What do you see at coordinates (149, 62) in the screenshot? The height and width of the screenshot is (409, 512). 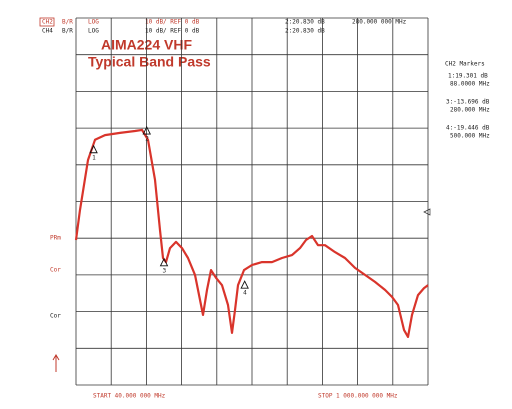 I see `chart-title: Typical Band Pass` at bounding box center [149, 62].